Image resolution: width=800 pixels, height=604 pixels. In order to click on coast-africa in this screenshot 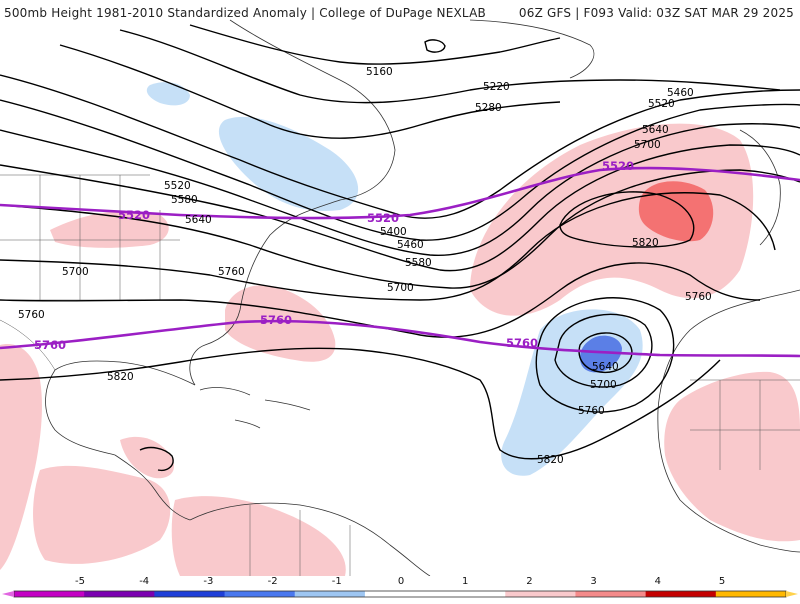, I will do `click(728, 421)`.